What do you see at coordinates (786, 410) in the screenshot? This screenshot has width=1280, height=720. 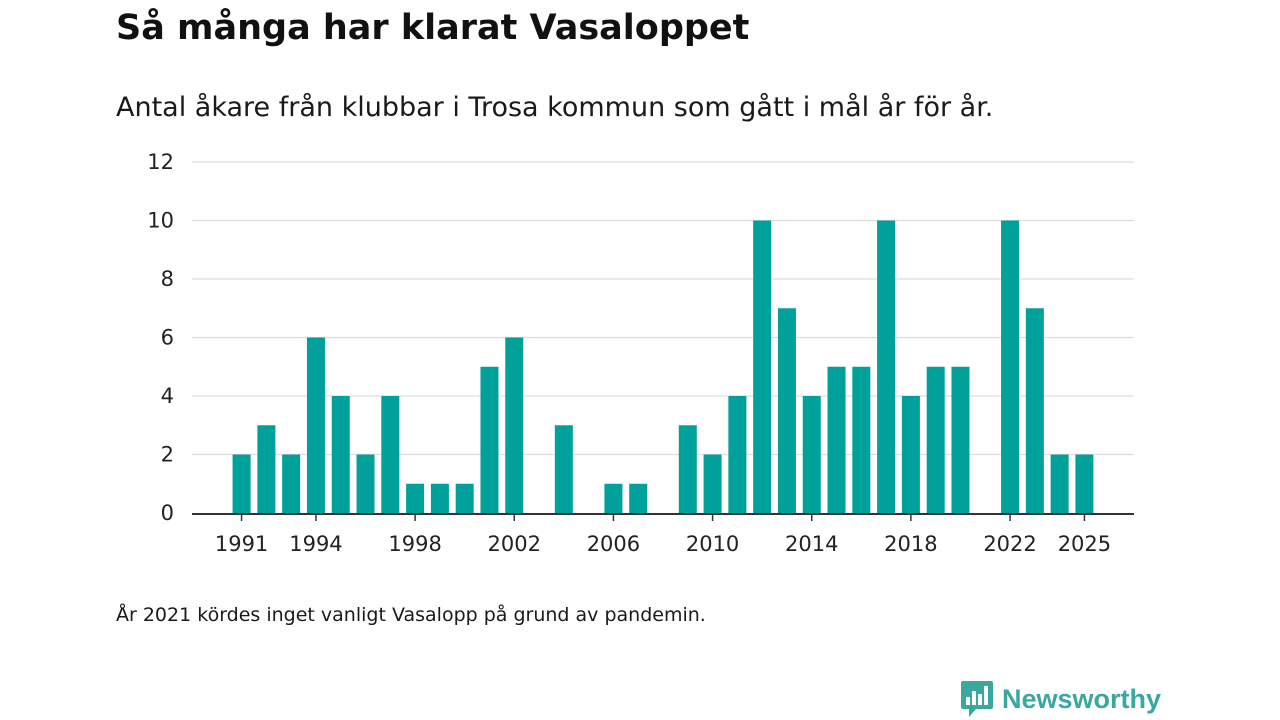 I see `bar-2013` at bounding box center [786, 410].